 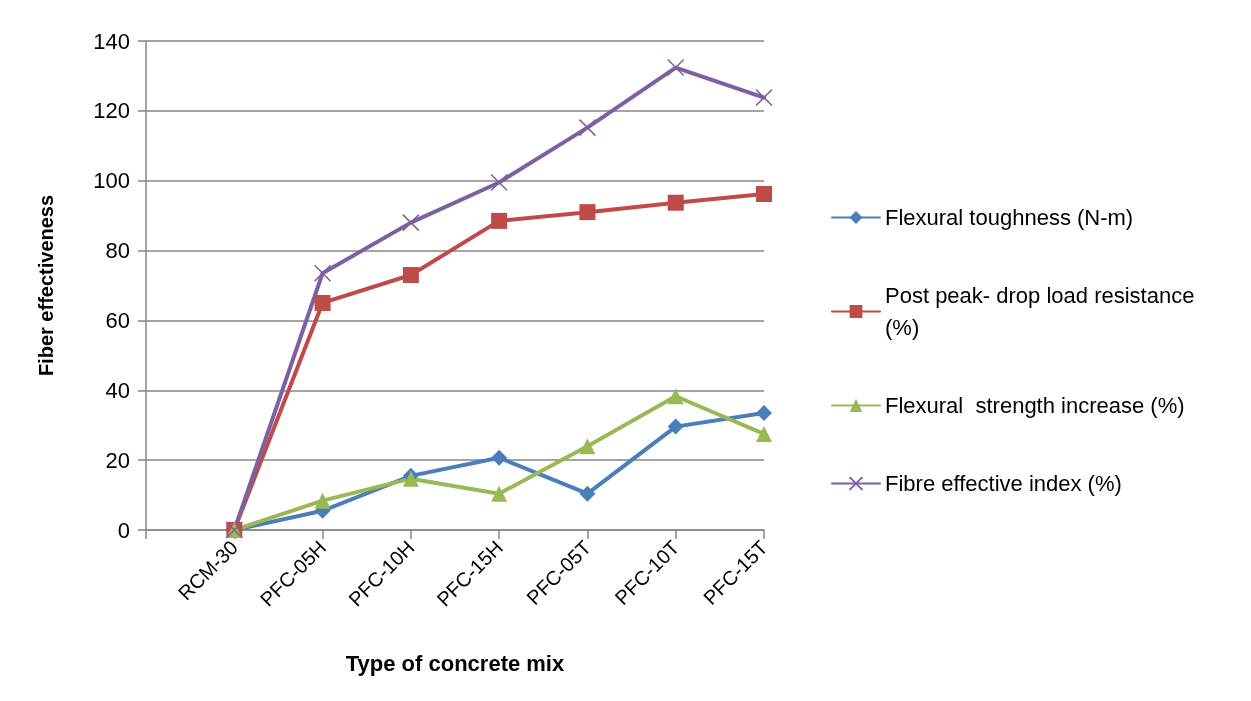 I want to click on y-tick-label: 0, so click(x=123, y=530).